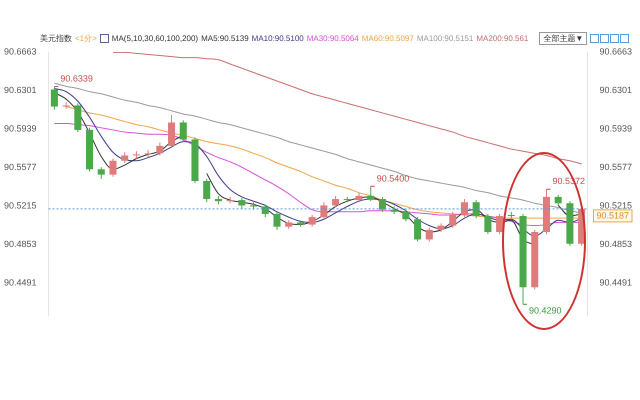 This screenshot has width=640, height=400. I want to click on y-tick-label: 90.6301, so click(20, 89).